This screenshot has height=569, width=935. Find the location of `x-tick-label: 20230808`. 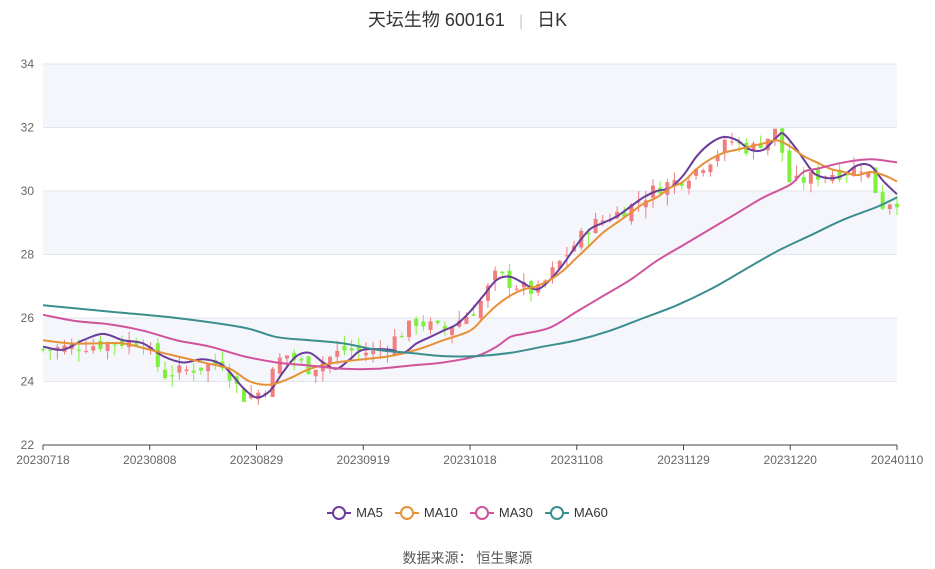

x-tick-label: 20230808 is located at coordinates (150, 460).